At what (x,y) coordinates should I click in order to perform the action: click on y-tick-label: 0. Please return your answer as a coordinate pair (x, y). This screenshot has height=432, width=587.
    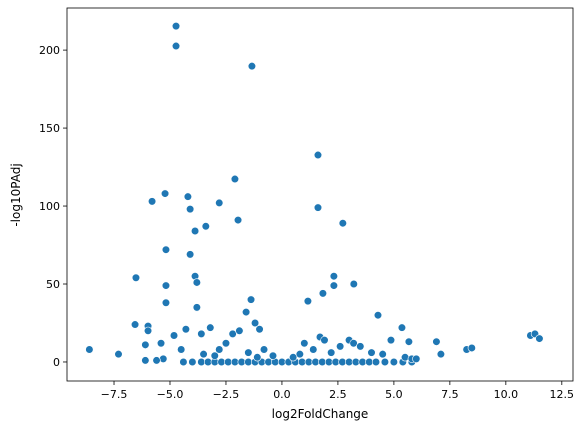
    Looking at the image, I should click on (56, 362).